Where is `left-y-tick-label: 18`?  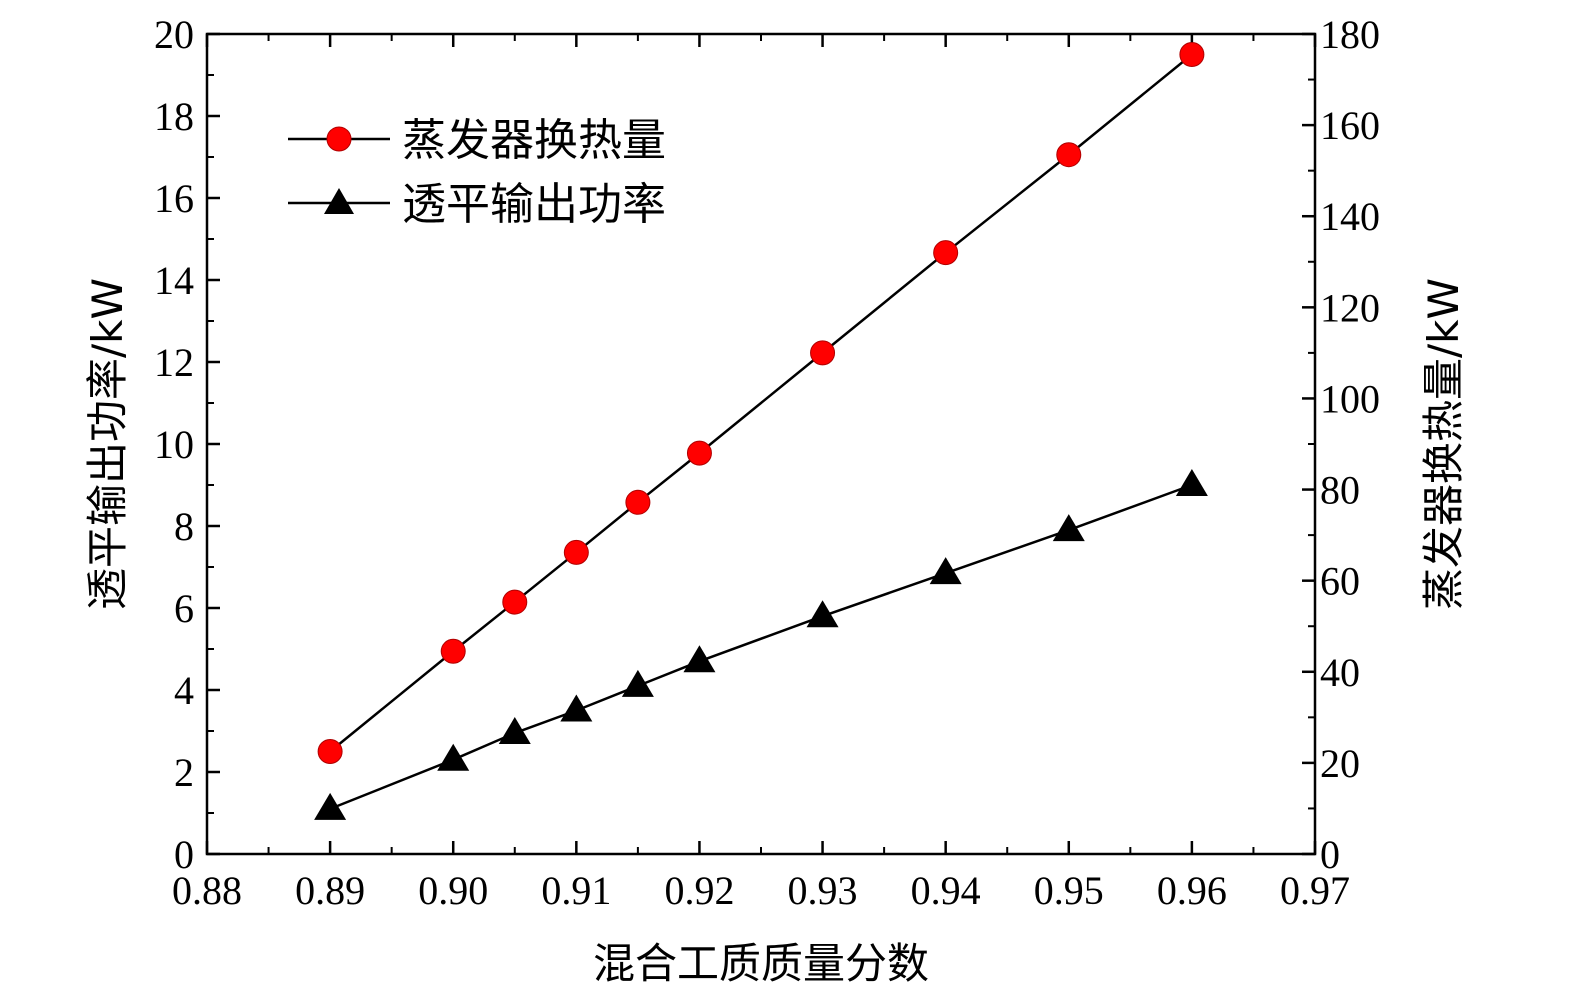 left-y-tick-label: 18 is located at coordinates (174, 116).